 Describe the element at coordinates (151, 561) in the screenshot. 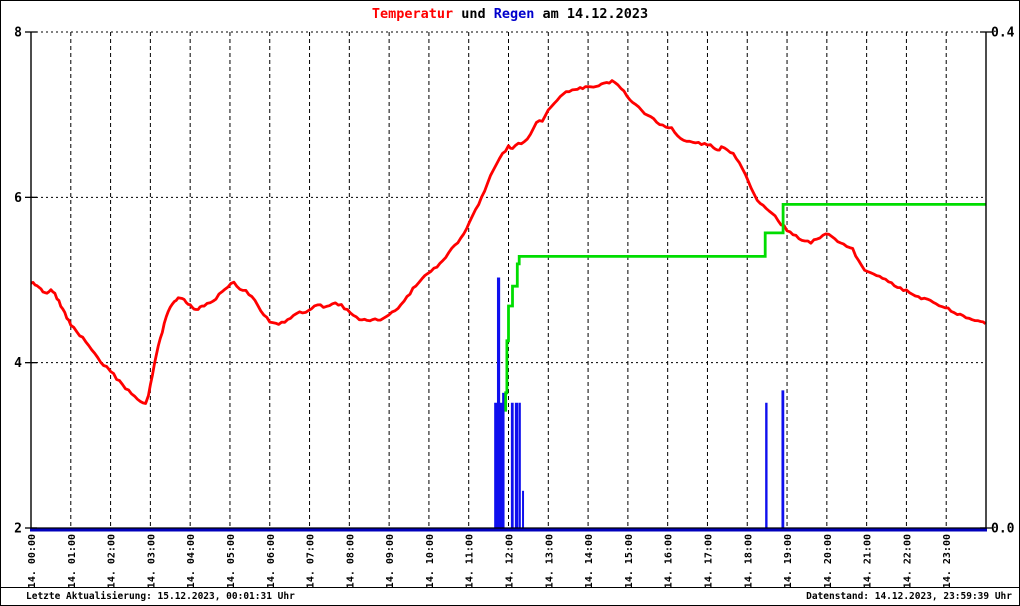

I see `x-axis-tick-label: 14. 03:00` at that location.